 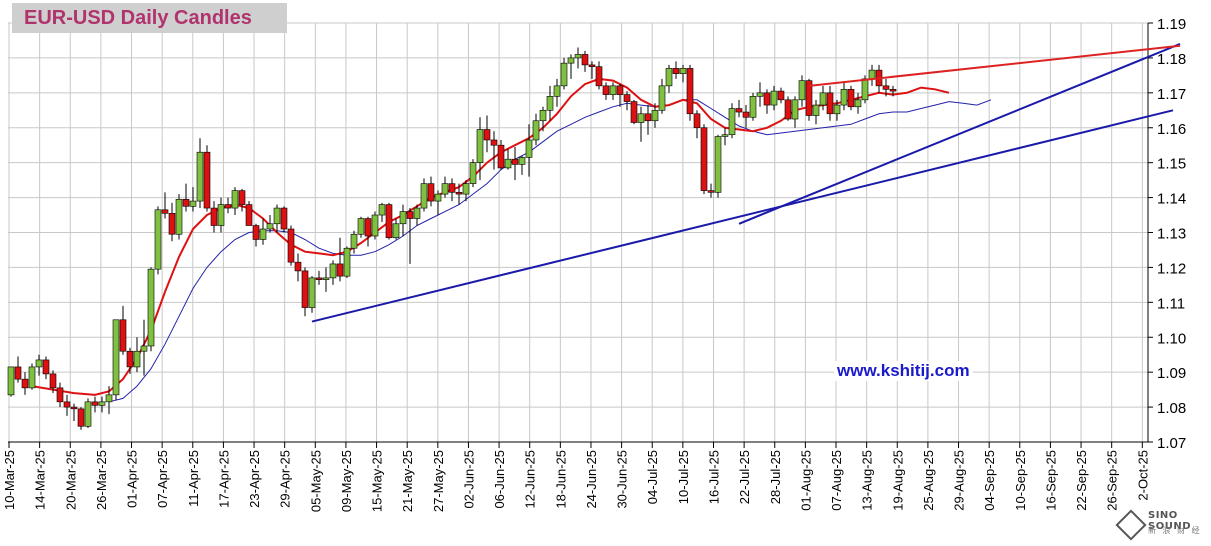 I want to click on x-tick-label: 06-Jun-25, so click(x=499, y=479).